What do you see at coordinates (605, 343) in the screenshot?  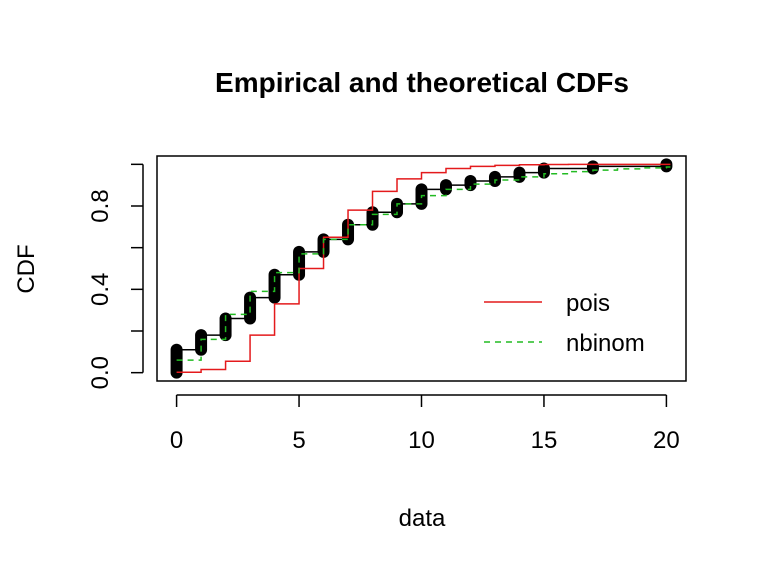 I see `legend-label-nbinom: nbinom` at bounding box center [605, 343].